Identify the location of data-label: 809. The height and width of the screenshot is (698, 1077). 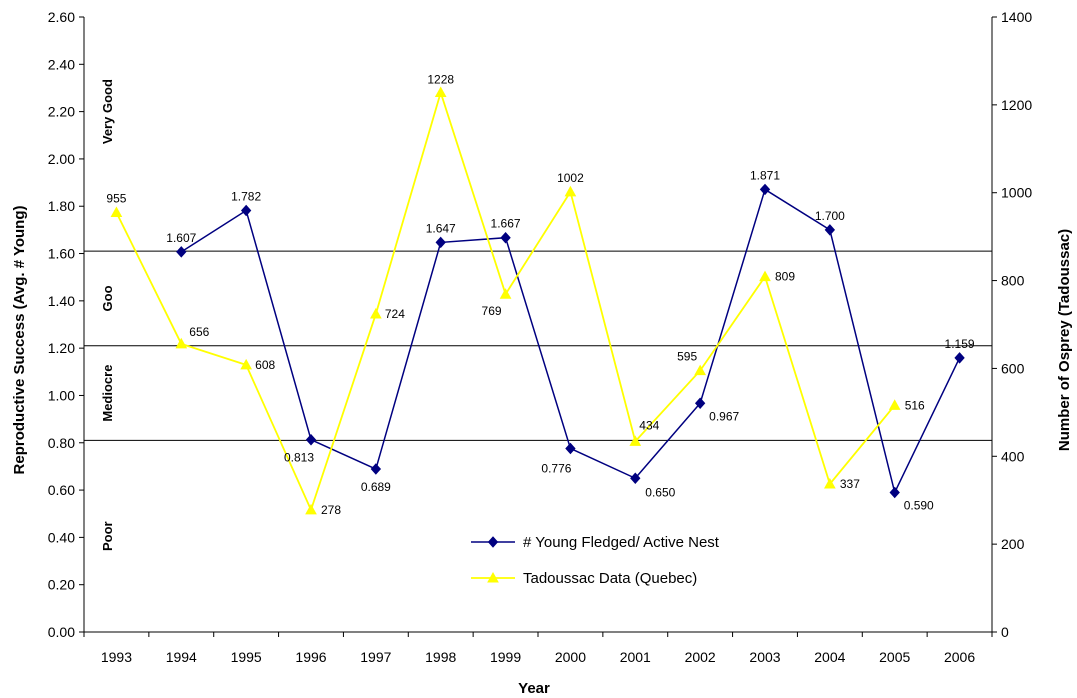
(785, 277).